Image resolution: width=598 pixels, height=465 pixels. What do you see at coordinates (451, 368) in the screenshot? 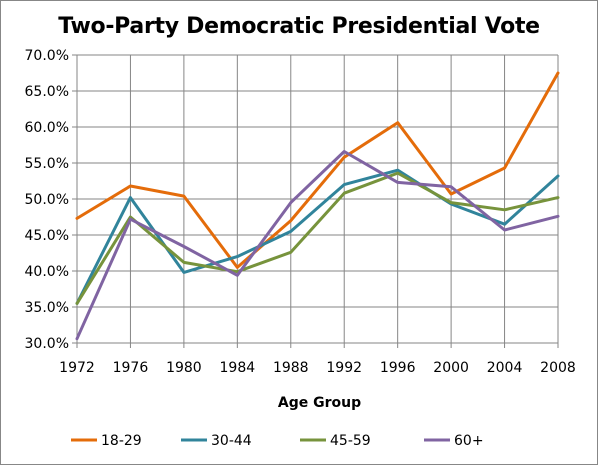
I see `x-tick-label: 2000` at bounding box center [451, 368].